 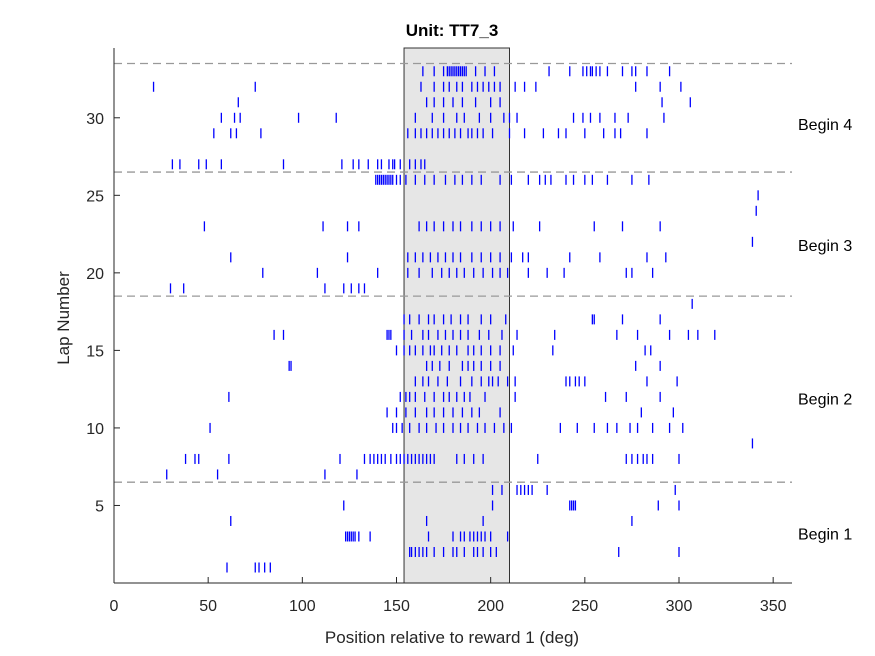 What do you see at coordinates (99, 506) in the screenshot?
I see `y-tick-label: 5` at bounding box center [99, 506].